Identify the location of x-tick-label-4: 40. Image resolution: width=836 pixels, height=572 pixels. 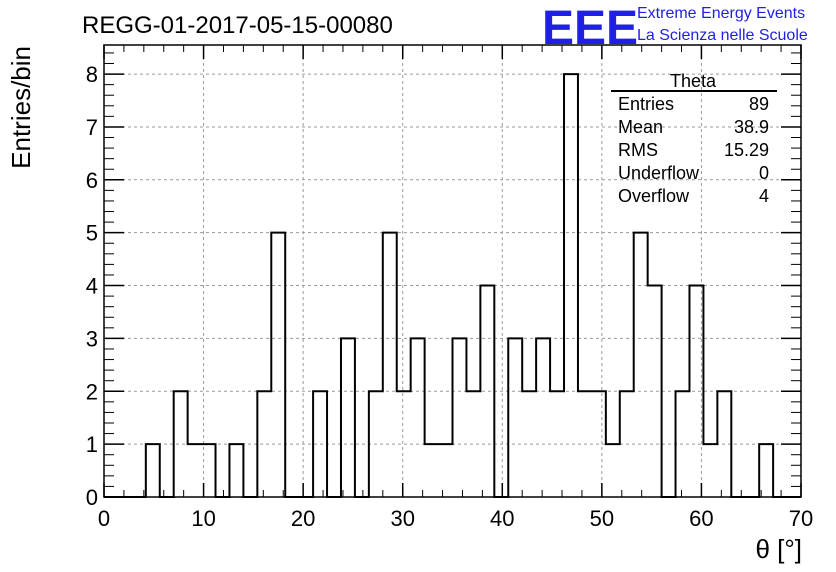
(502, 518).